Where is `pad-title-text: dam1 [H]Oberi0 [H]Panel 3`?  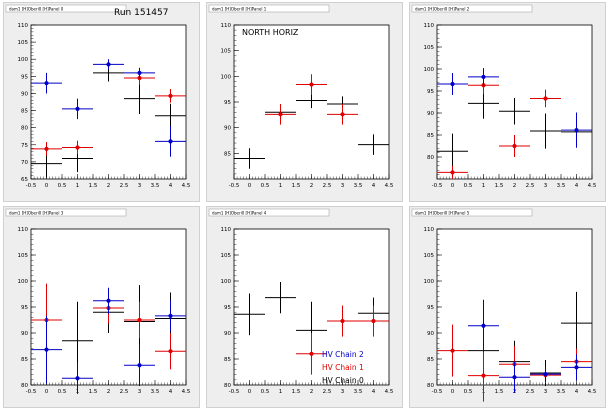 pad-title-text: dam1 [H]Oberi0 [H]Panel 3 is located at coordinates (36, 213).